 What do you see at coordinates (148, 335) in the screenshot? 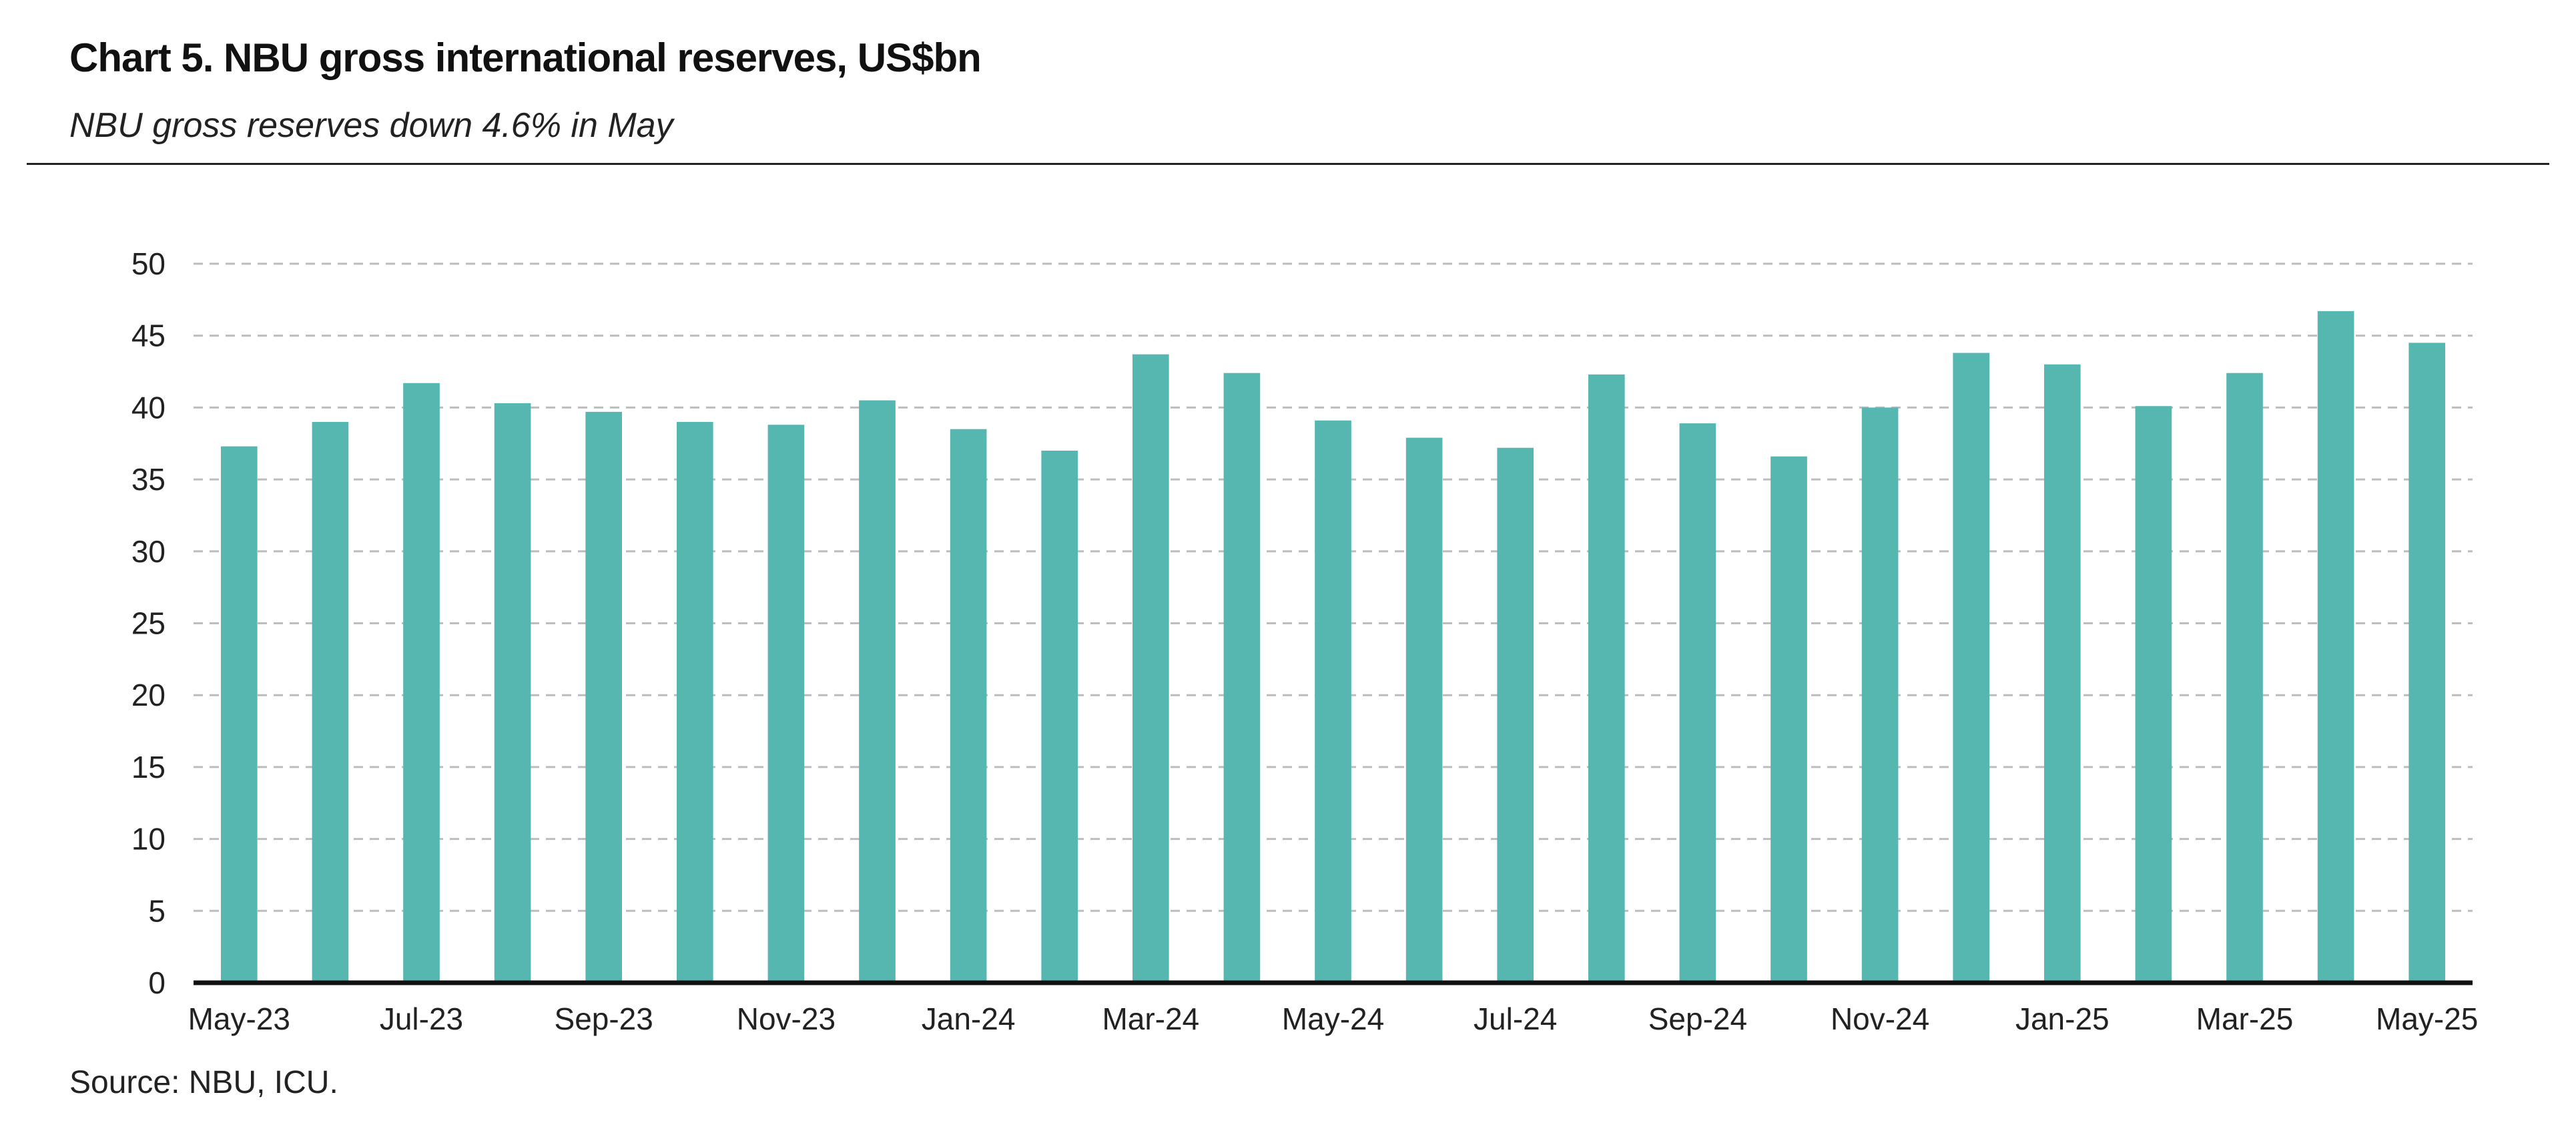
I see `y-tick-label: 45` at bounding box center [148, 335].